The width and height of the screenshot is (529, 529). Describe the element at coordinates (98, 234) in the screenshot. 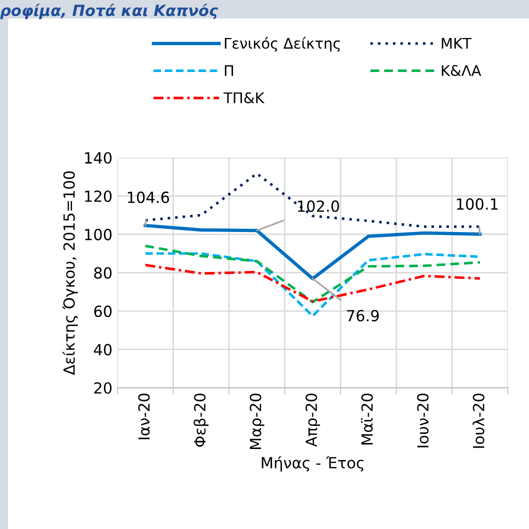

I see `y-tick-label: 100` at that location.